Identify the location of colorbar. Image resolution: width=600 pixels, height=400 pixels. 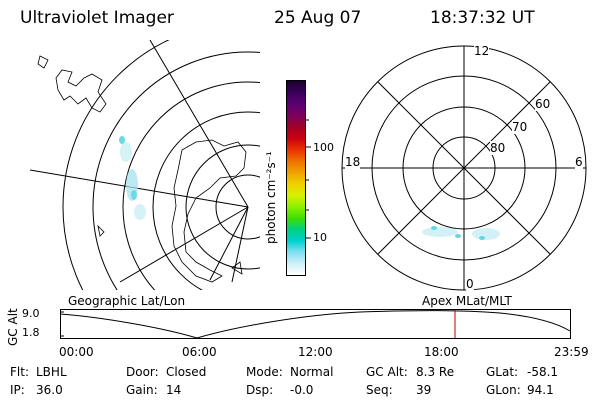
(296, 178).